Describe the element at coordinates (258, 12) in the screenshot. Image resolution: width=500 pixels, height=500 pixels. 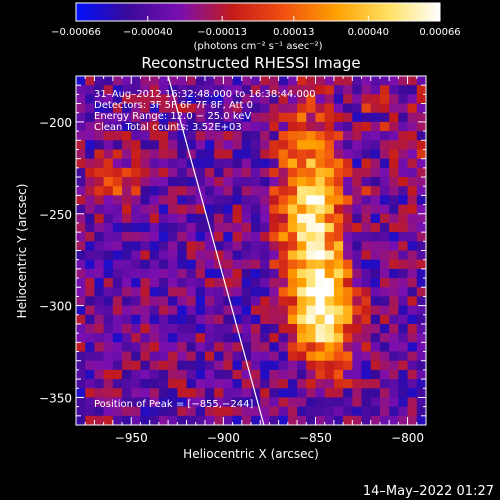
I see `colorbar-gradient` at that location.